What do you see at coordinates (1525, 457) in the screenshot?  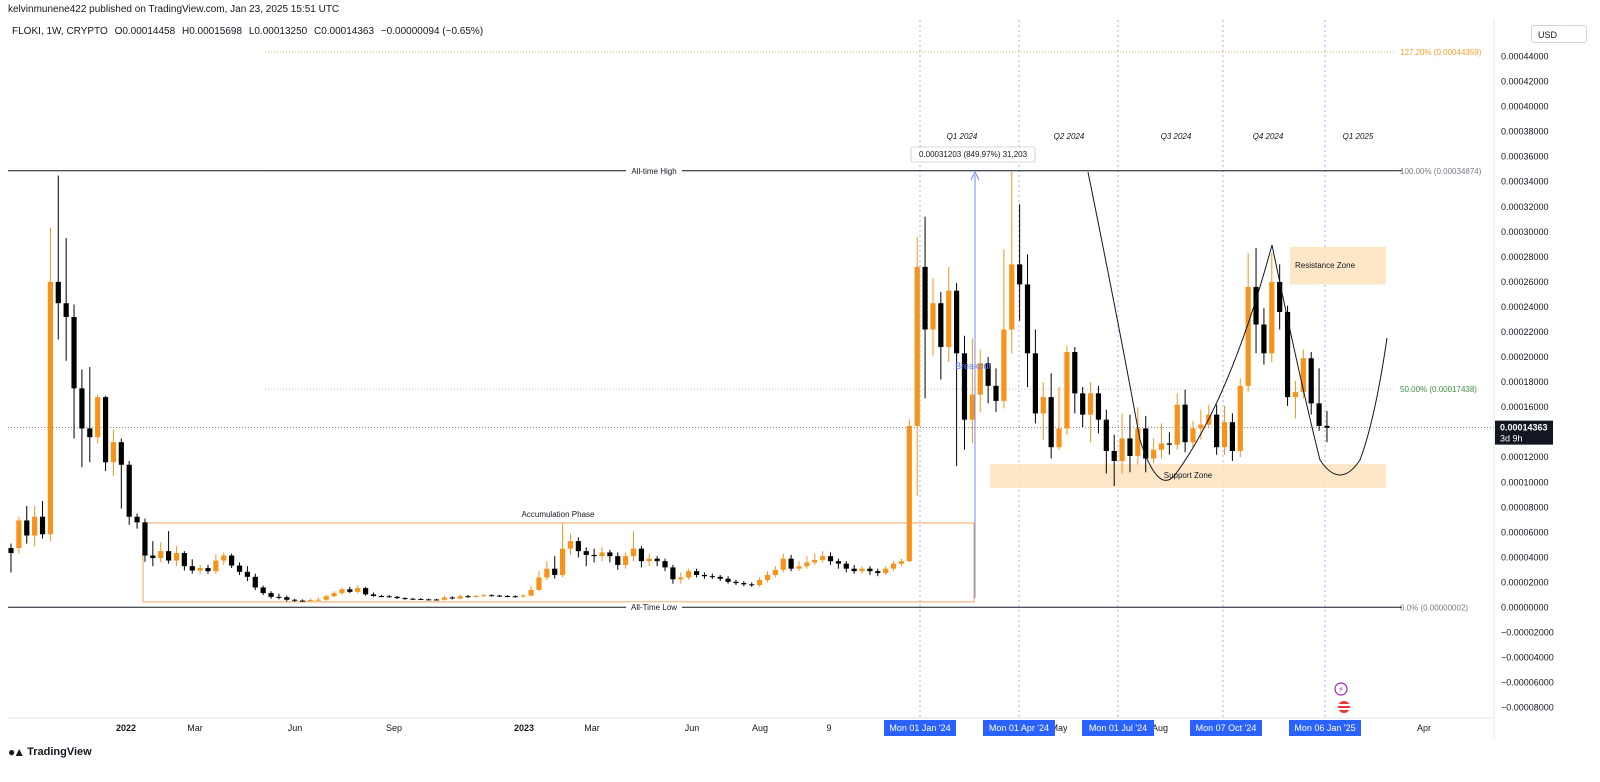 I see `price-tick-label: 0.00012000` at bounding box center [1525, 457].